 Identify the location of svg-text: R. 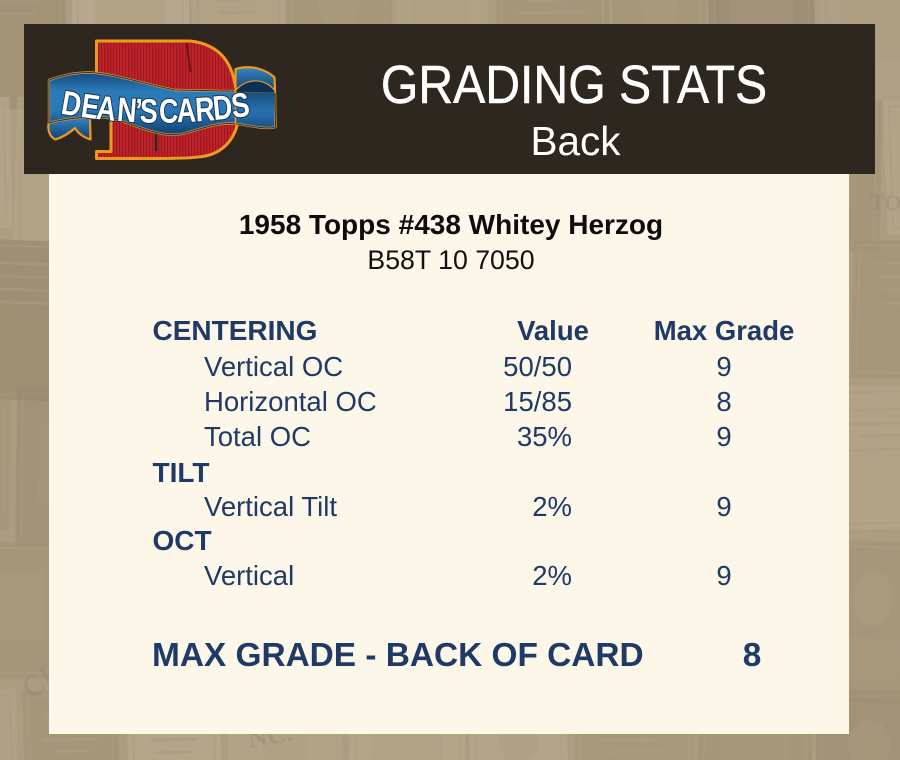
(205, 109).